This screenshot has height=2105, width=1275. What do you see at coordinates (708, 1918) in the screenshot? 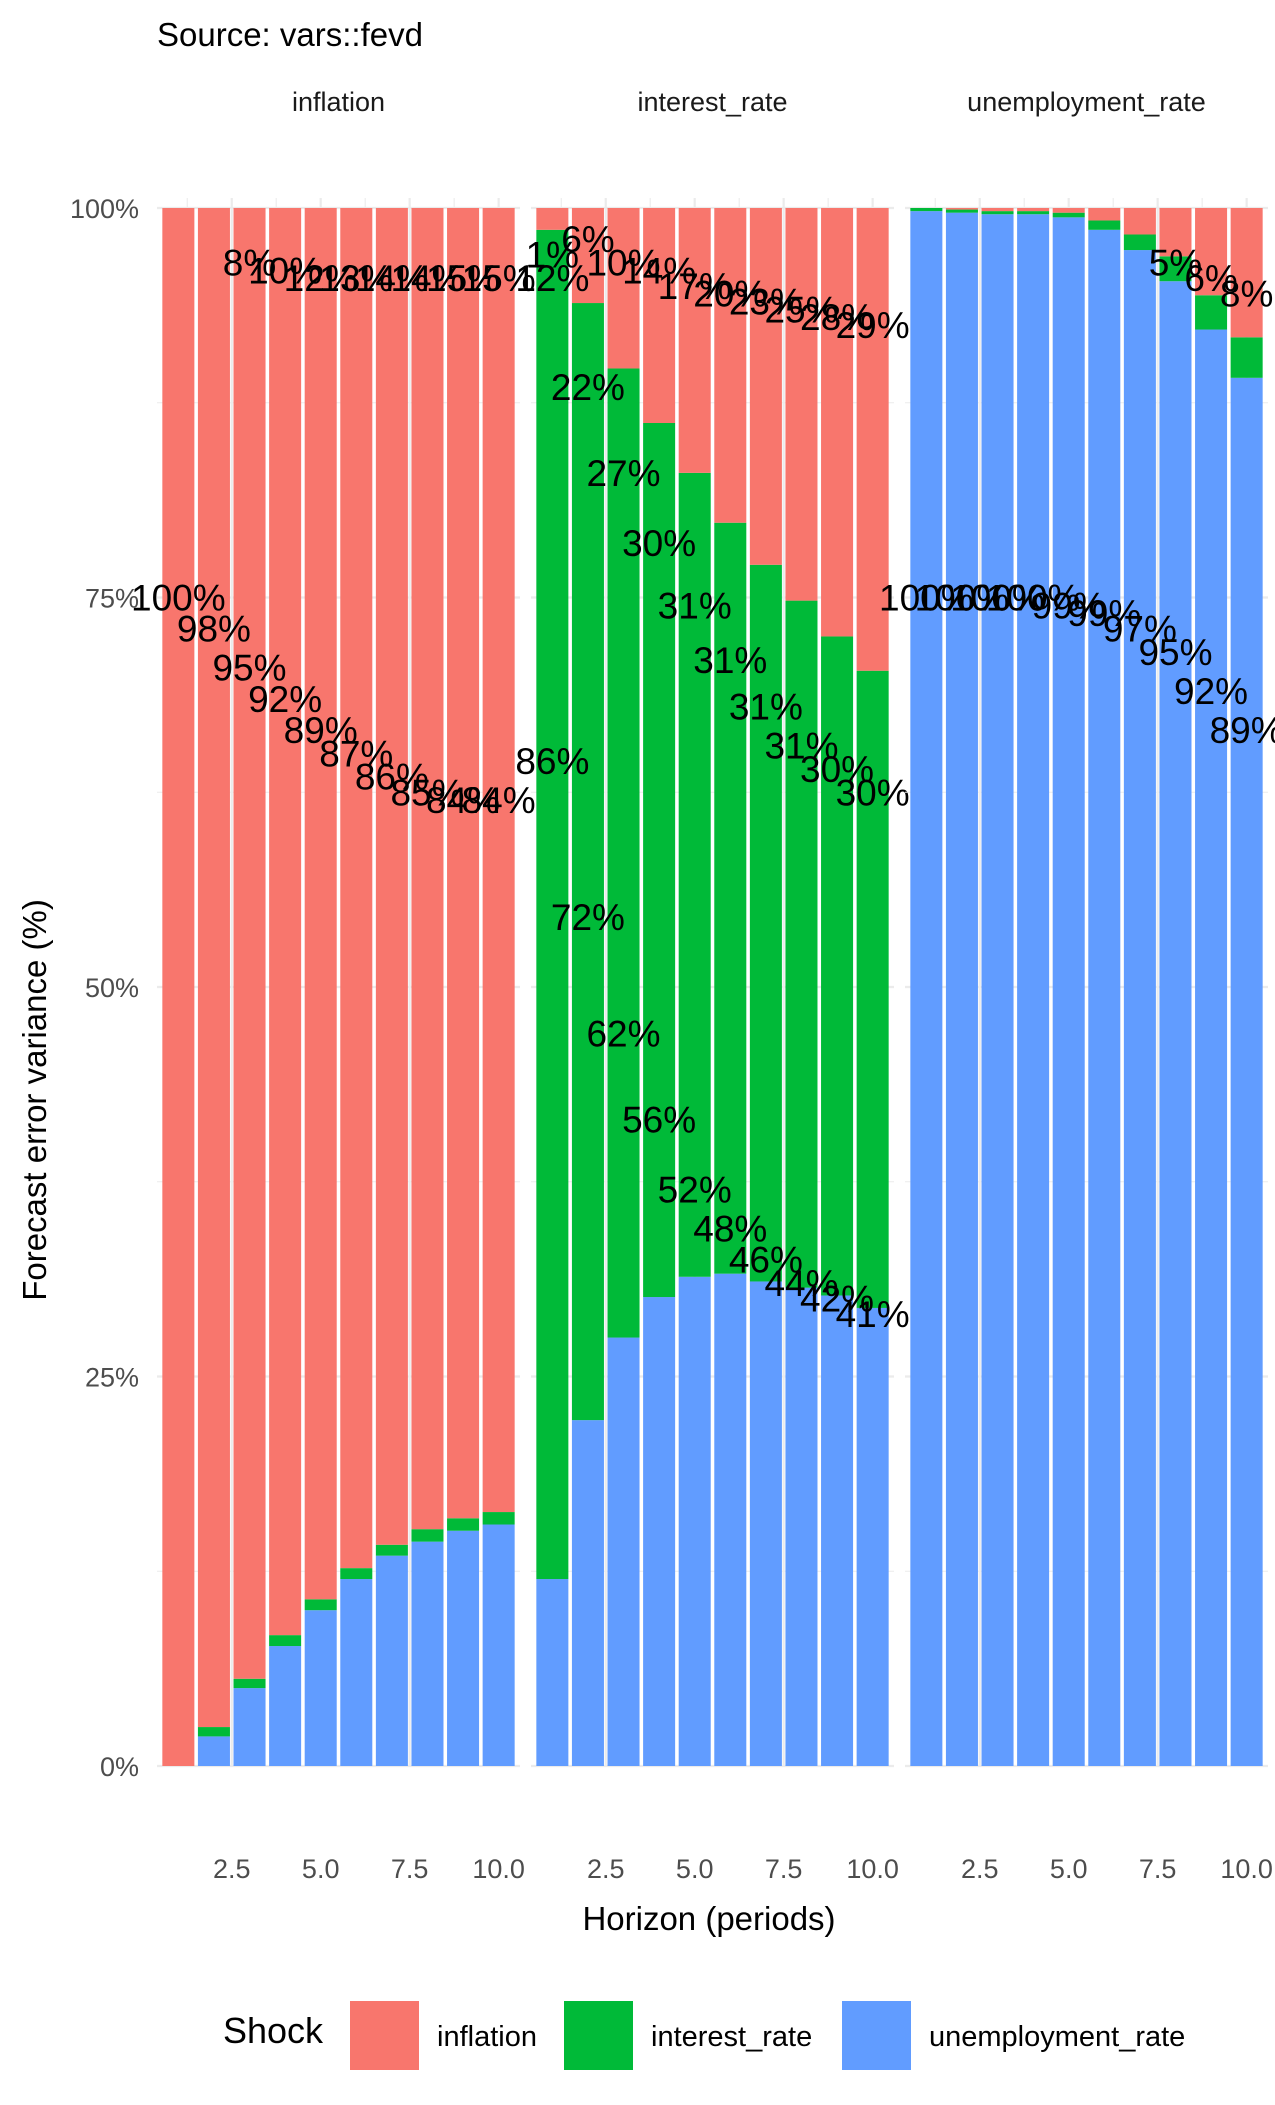
I see `x-axis-title: Horizon (periods)` at bounding box center [708, 1918].